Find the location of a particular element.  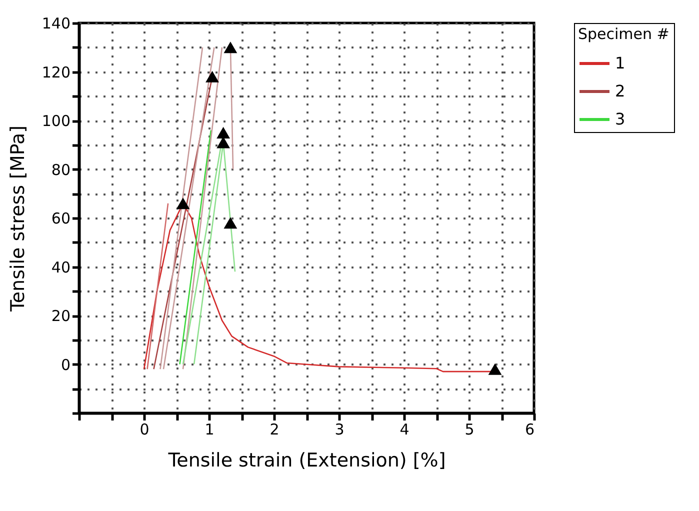

y-tick-label: 60 is located at coordinates (60, 219).